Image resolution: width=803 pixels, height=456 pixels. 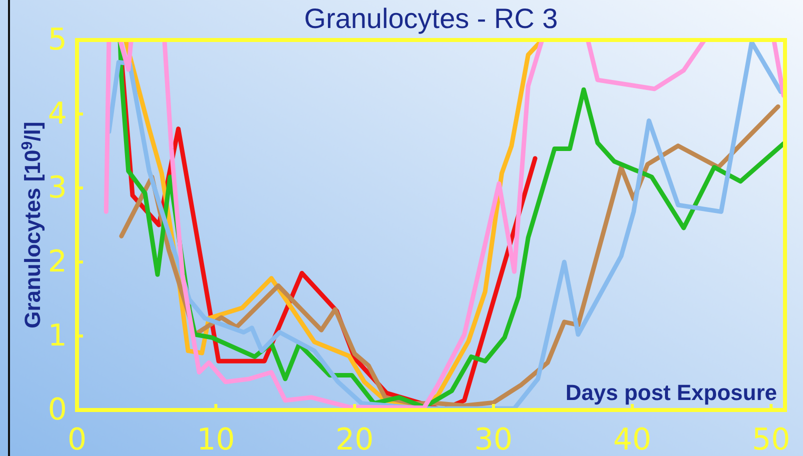 I want to click on x-tick-label: 50, so click(x=771, y=439).